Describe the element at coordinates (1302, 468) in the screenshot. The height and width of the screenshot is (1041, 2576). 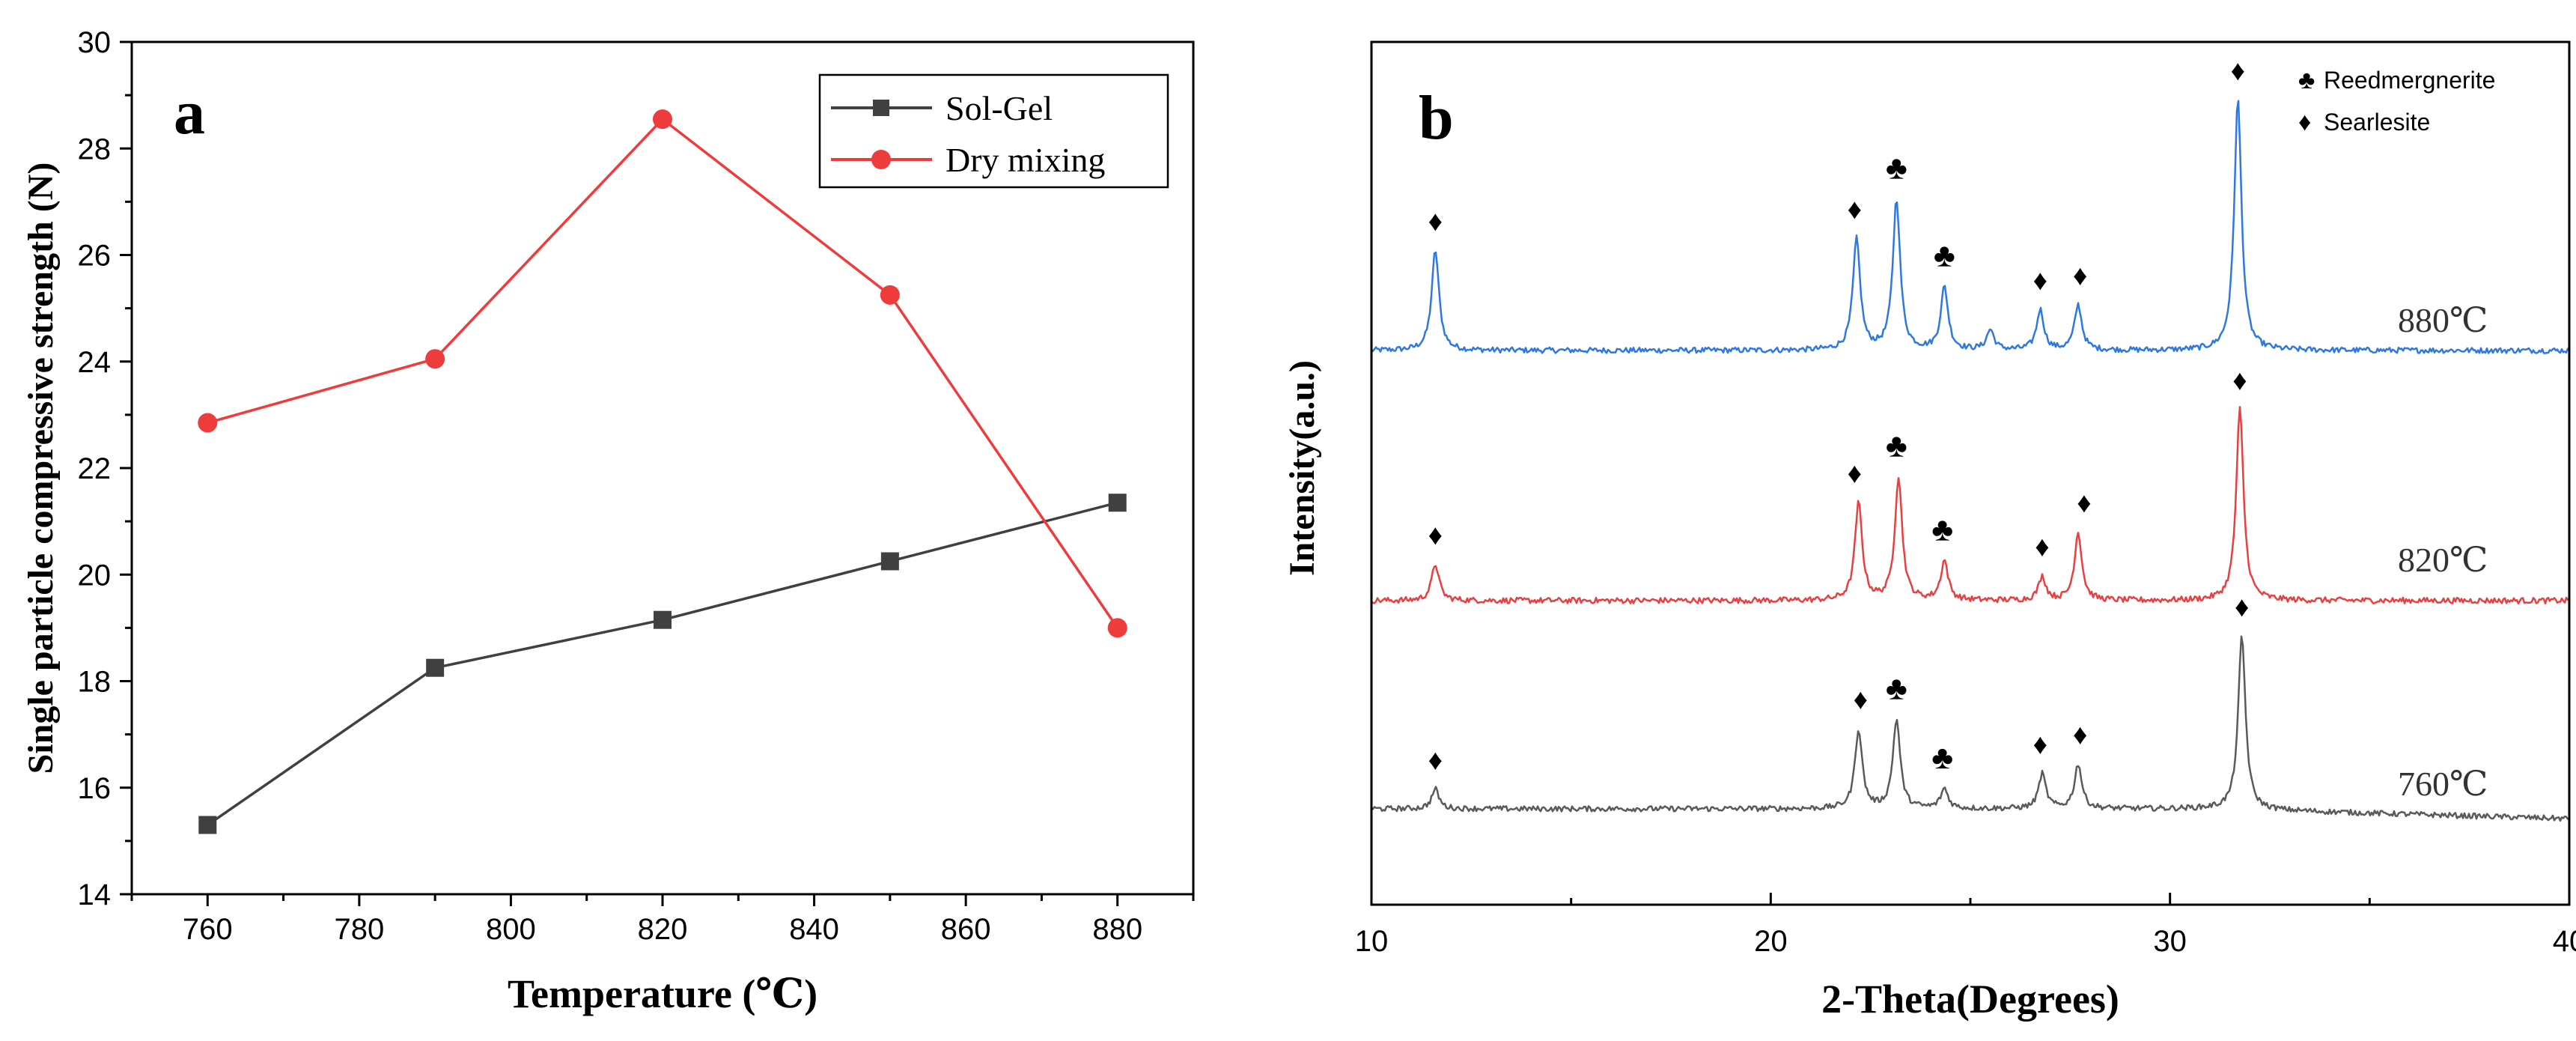
I see `panel-b-y-axis-label: Intensity(a.u.)` at that location.